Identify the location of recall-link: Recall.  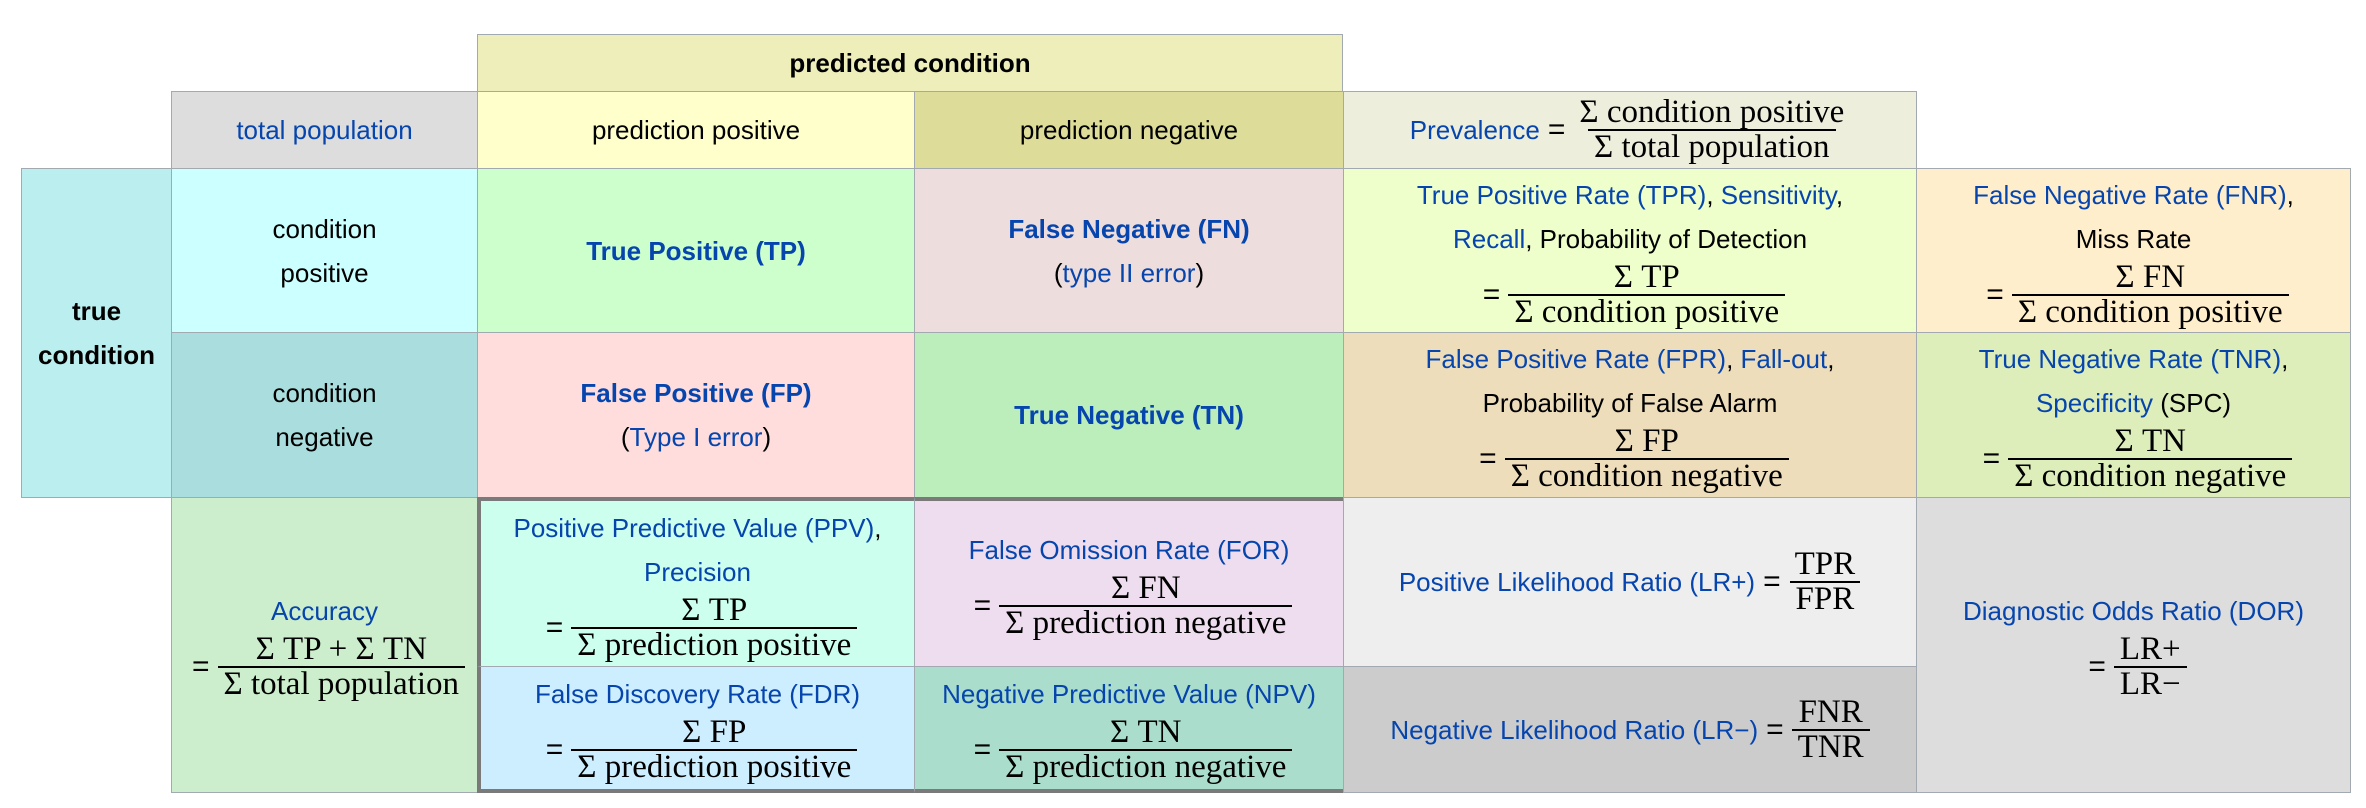
(1489, 238).